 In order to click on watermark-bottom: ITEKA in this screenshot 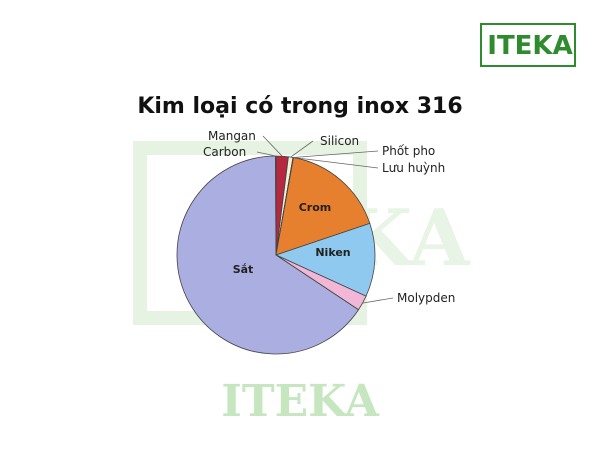, I will do `click(300, 401)`.